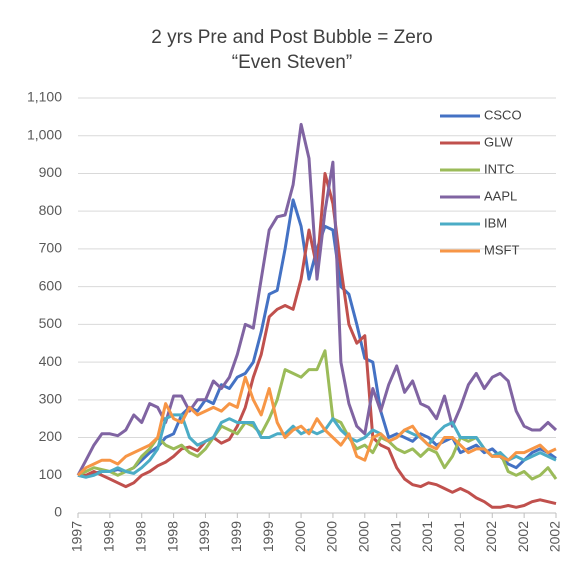  What do you see at coordinates (51, 172) in the screenshot?
I see `y-tick-label: 900` at bounding box center [51, 172].